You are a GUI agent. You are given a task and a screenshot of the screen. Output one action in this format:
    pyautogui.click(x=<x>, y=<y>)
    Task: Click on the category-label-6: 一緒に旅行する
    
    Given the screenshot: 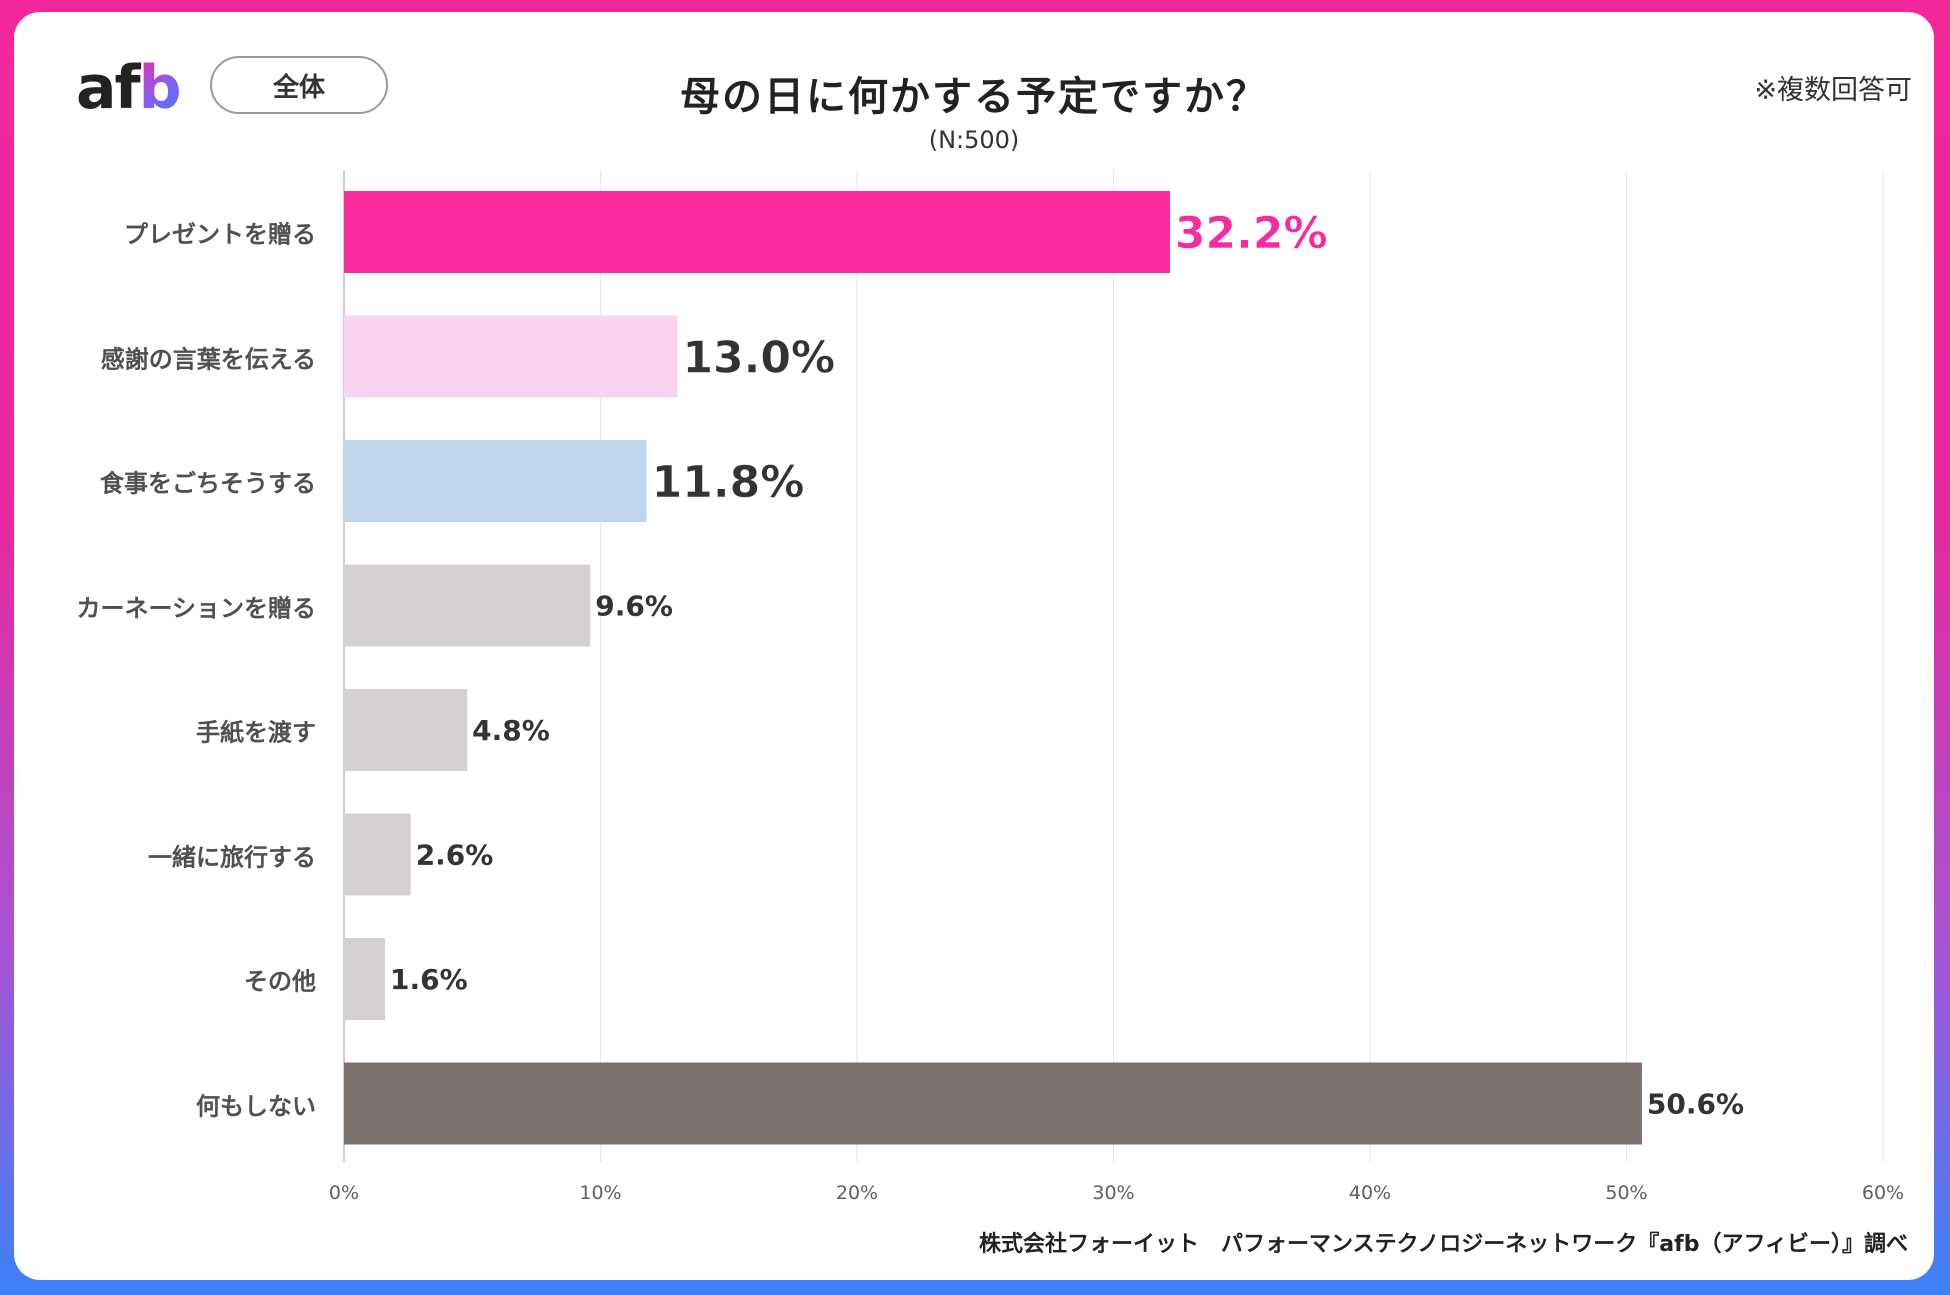 What is the action you would take?
    pyautogui.click(x=232, y=857)
    